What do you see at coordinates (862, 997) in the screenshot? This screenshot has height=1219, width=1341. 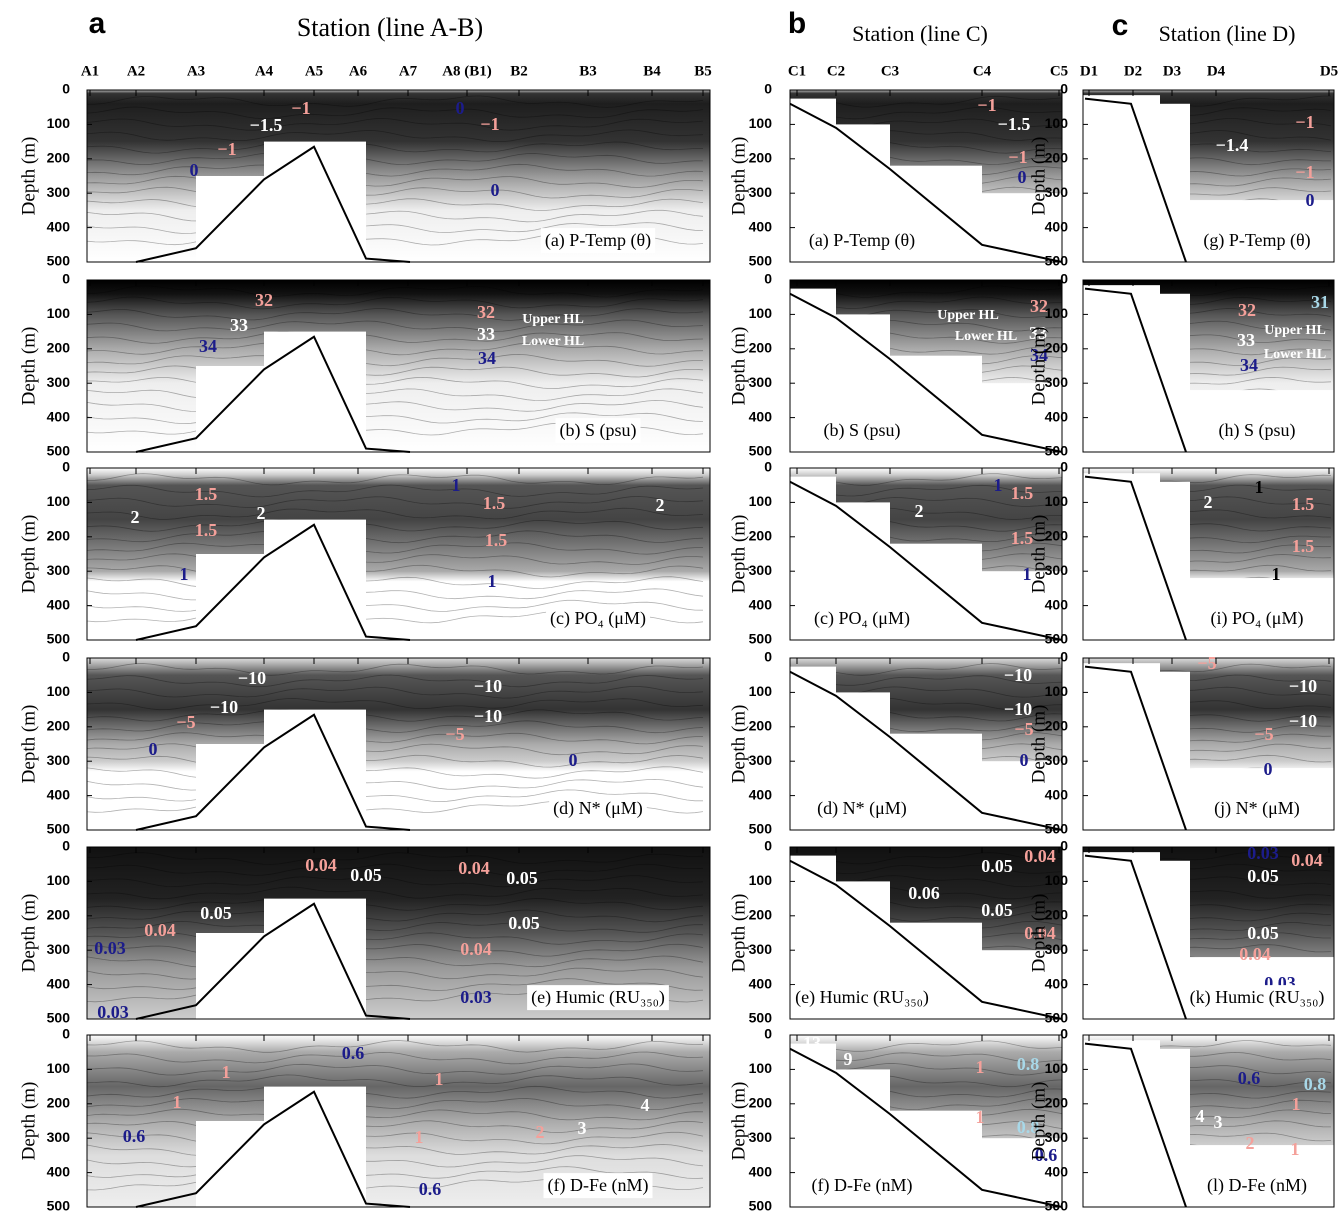 I see `panel-title: (e) Humic (RU₃₅₀)` at bounding box center [862, 997].